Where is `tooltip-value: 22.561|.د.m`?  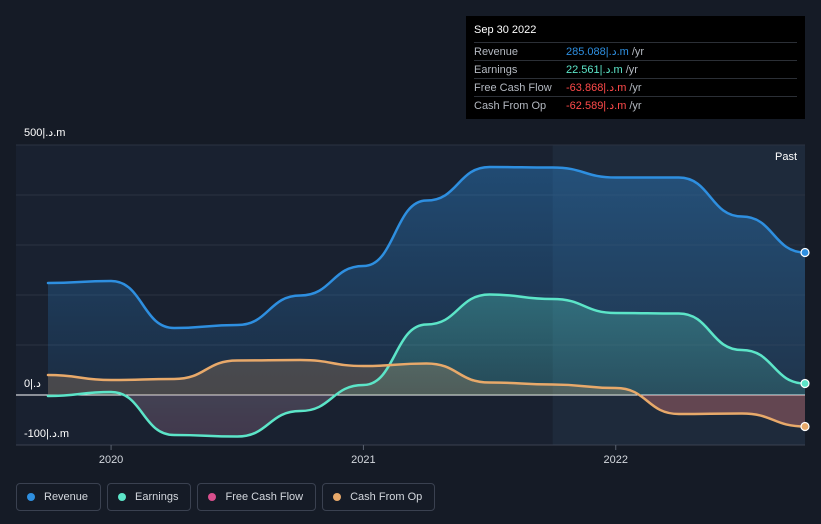
tooltip-value: 22.561|.د.m is located at coordinates (594, 70).